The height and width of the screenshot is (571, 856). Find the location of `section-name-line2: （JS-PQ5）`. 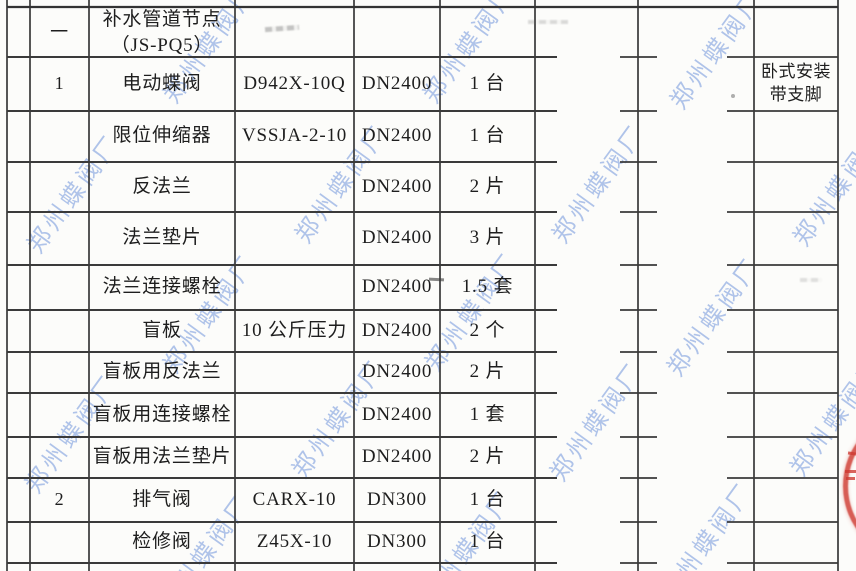

section-name-line2: （JS-PQ5） is located at coordinates (162, 45).